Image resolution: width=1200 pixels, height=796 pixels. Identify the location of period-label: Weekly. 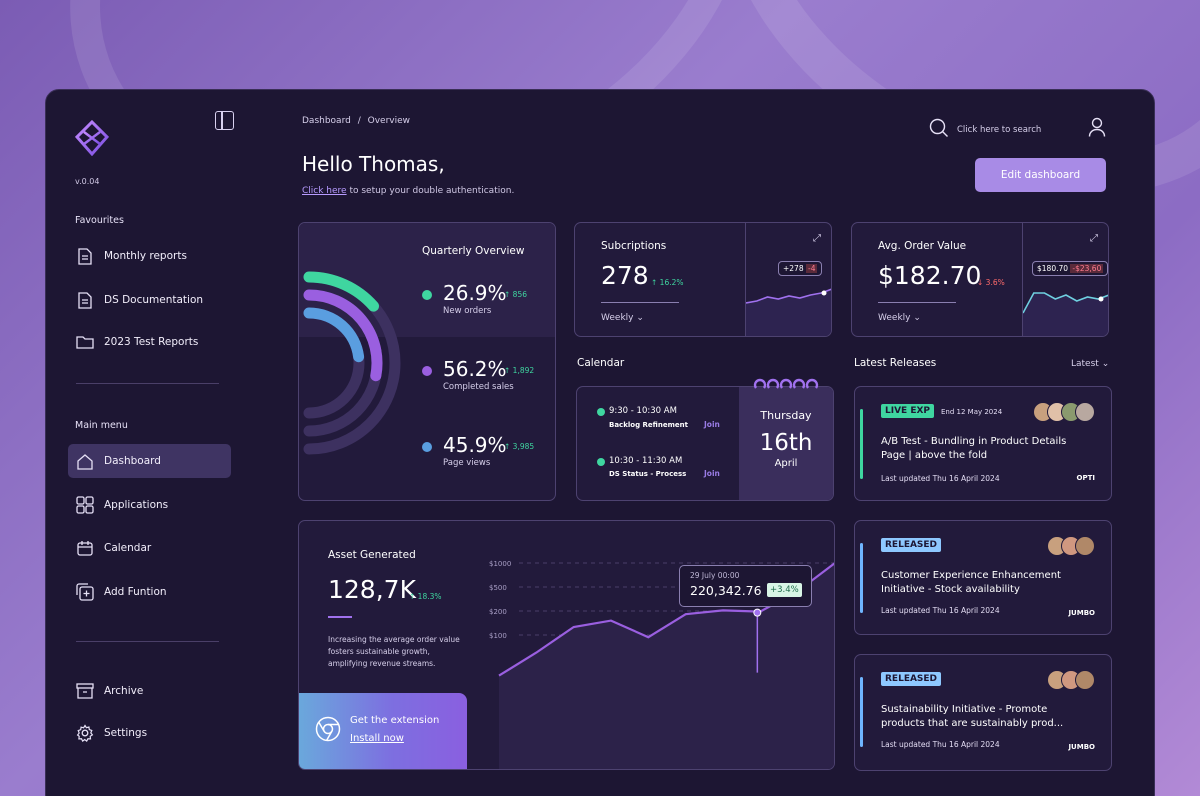
(617, 318).